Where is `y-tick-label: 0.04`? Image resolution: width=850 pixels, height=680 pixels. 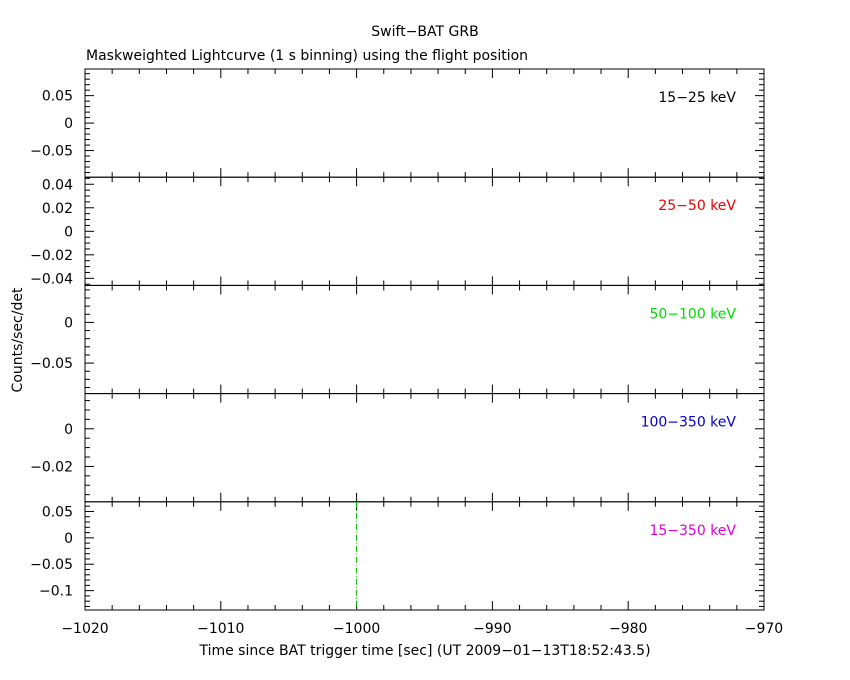
y-tick-label: 0.04 is located at coordinates (57, 185).